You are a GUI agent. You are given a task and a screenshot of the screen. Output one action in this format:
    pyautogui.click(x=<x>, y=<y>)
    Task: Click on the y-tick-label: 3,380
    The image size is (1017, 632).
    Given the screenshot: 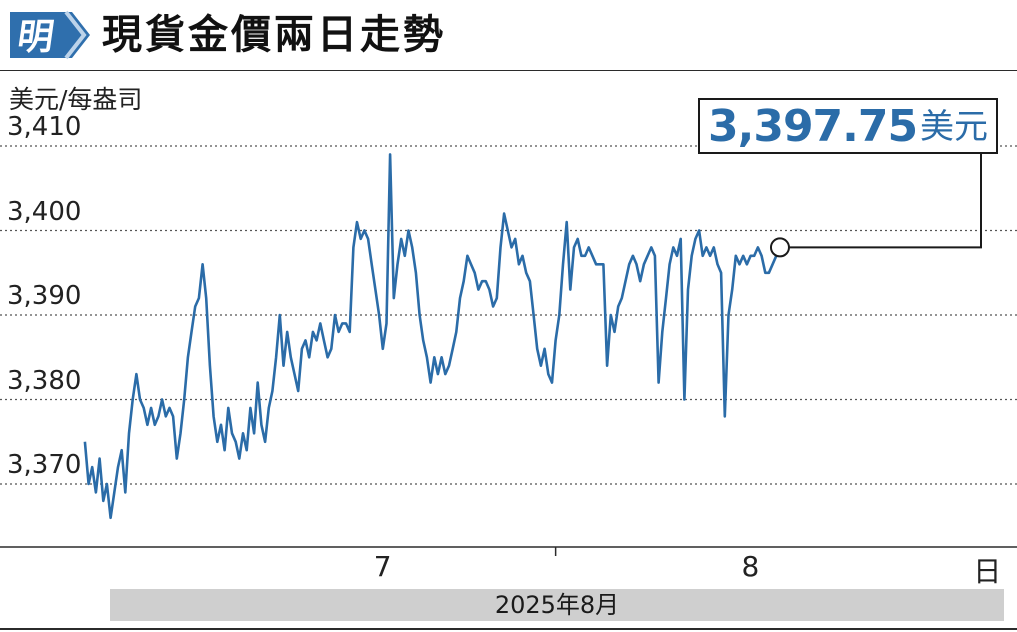 What is the action you would take?
    pyautogui.click(x=44, y=380)
    